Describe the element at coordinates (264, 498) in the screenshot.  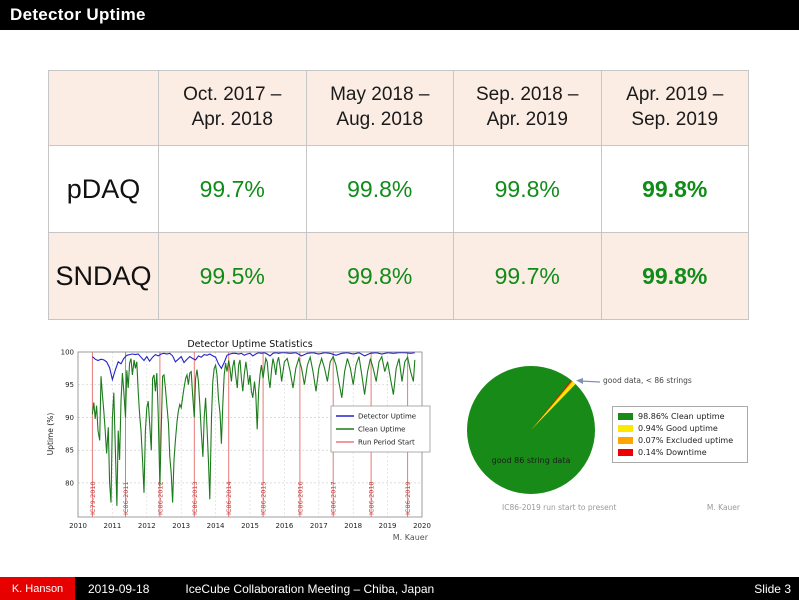
I see `run-period-label: IC86-2015` at that location.